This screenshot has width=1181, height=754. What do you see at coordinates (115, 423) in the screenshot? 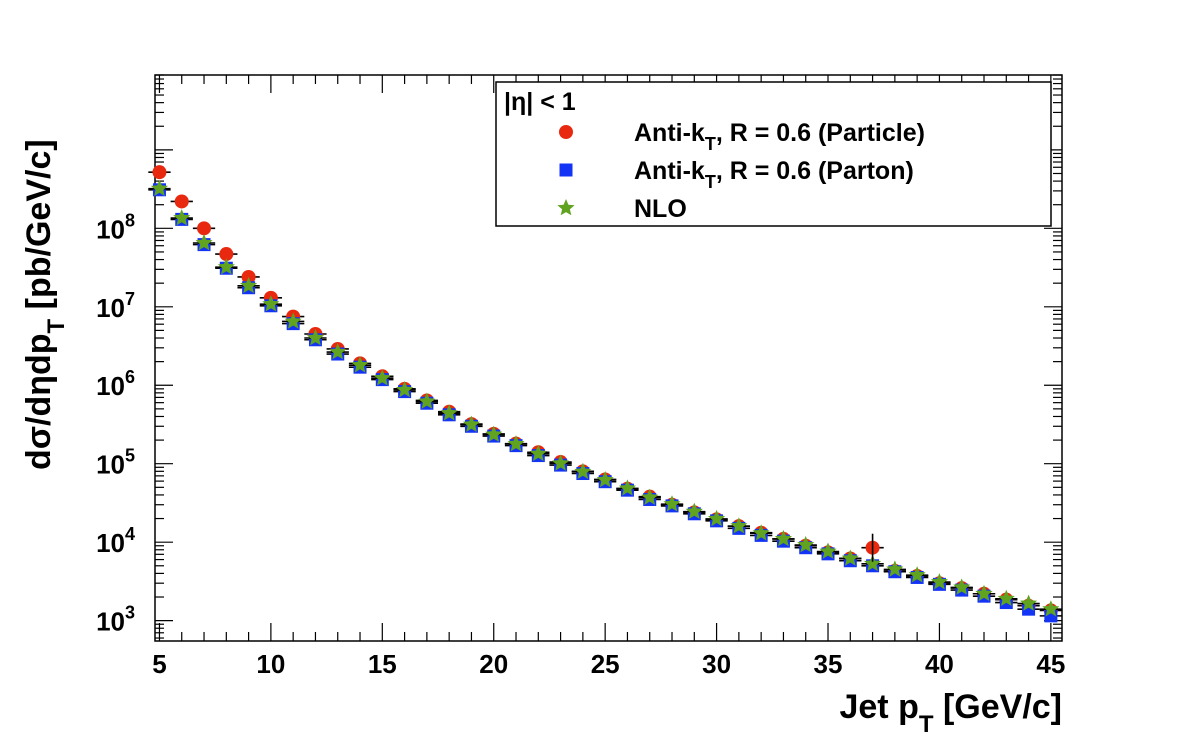
I see `y-tick-labels: 10³ 10⁴ 10⁵ 10⁶ 10⁷ 10⁸` at bounding box center [115, 423].